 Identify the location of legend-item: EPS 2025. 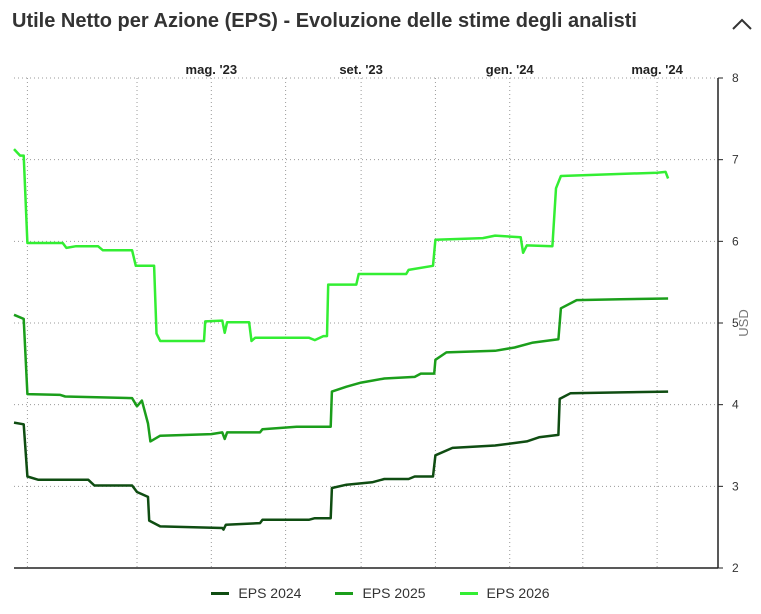
(380, 593).